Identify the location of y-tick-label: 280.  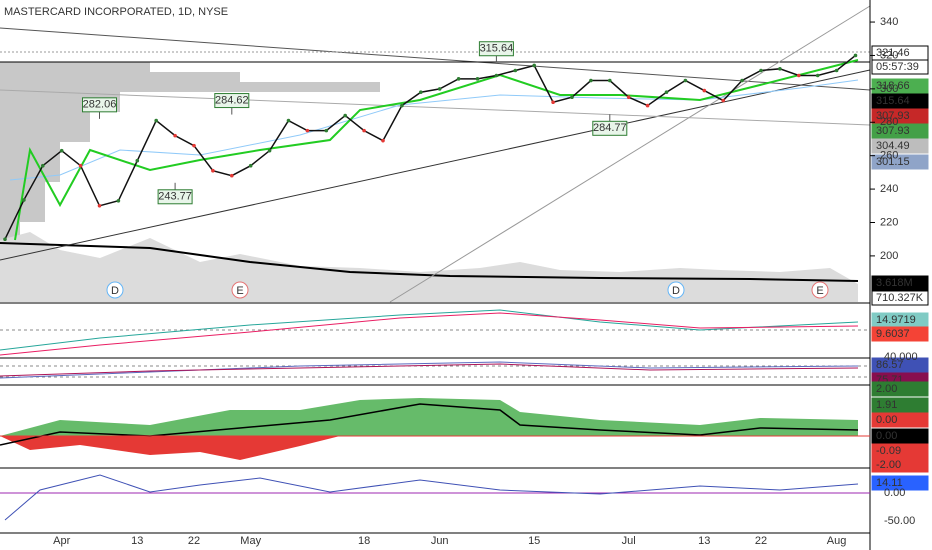
(889, 122).